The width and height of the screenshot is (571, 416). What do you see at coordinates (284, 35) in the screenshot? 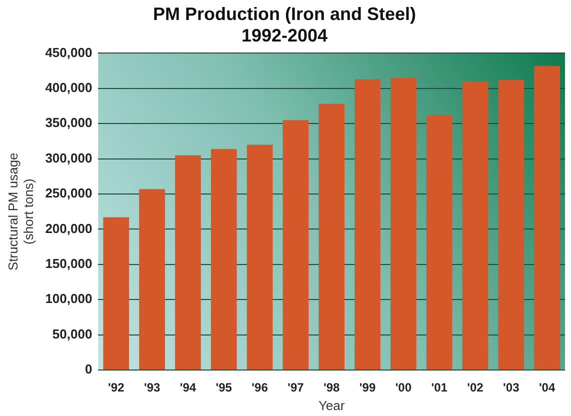
I see `chart-subtitle: 1992-2004` at bounding box center [284, 35].